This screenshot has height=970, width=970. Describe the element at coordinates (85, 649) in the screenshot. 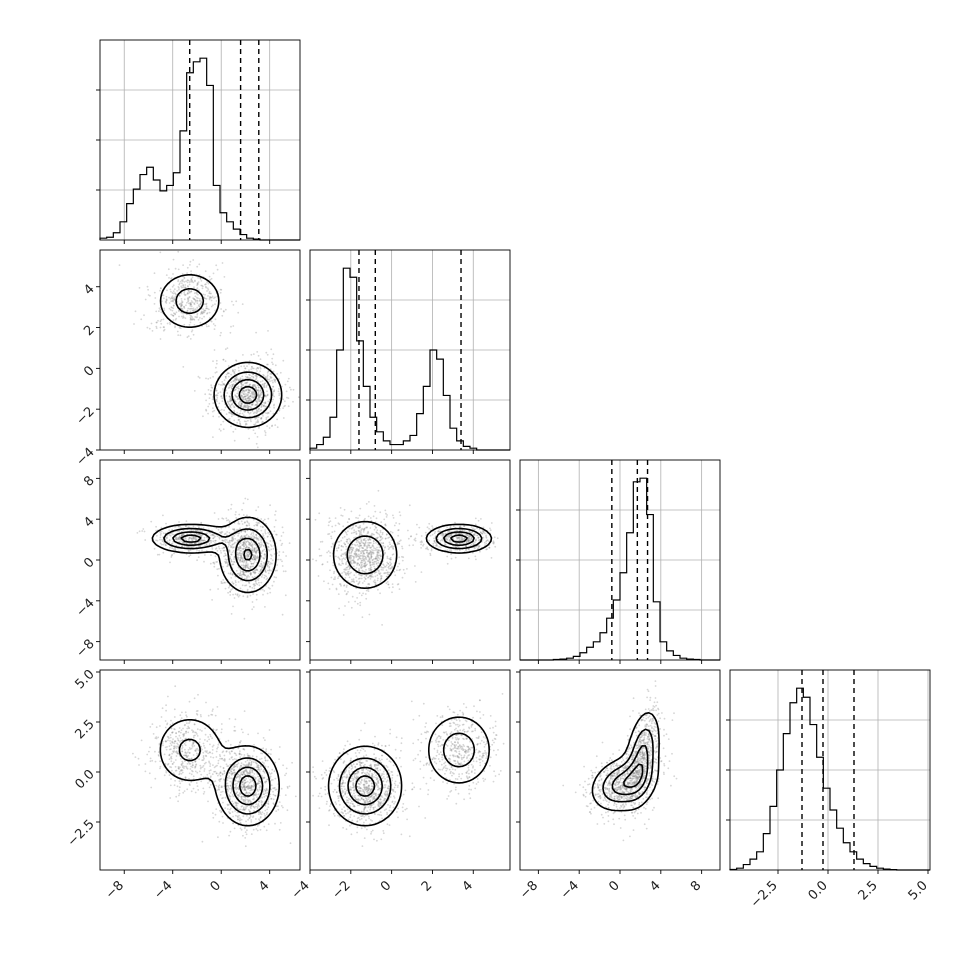

I see `y-tick-label: −8` at that location.